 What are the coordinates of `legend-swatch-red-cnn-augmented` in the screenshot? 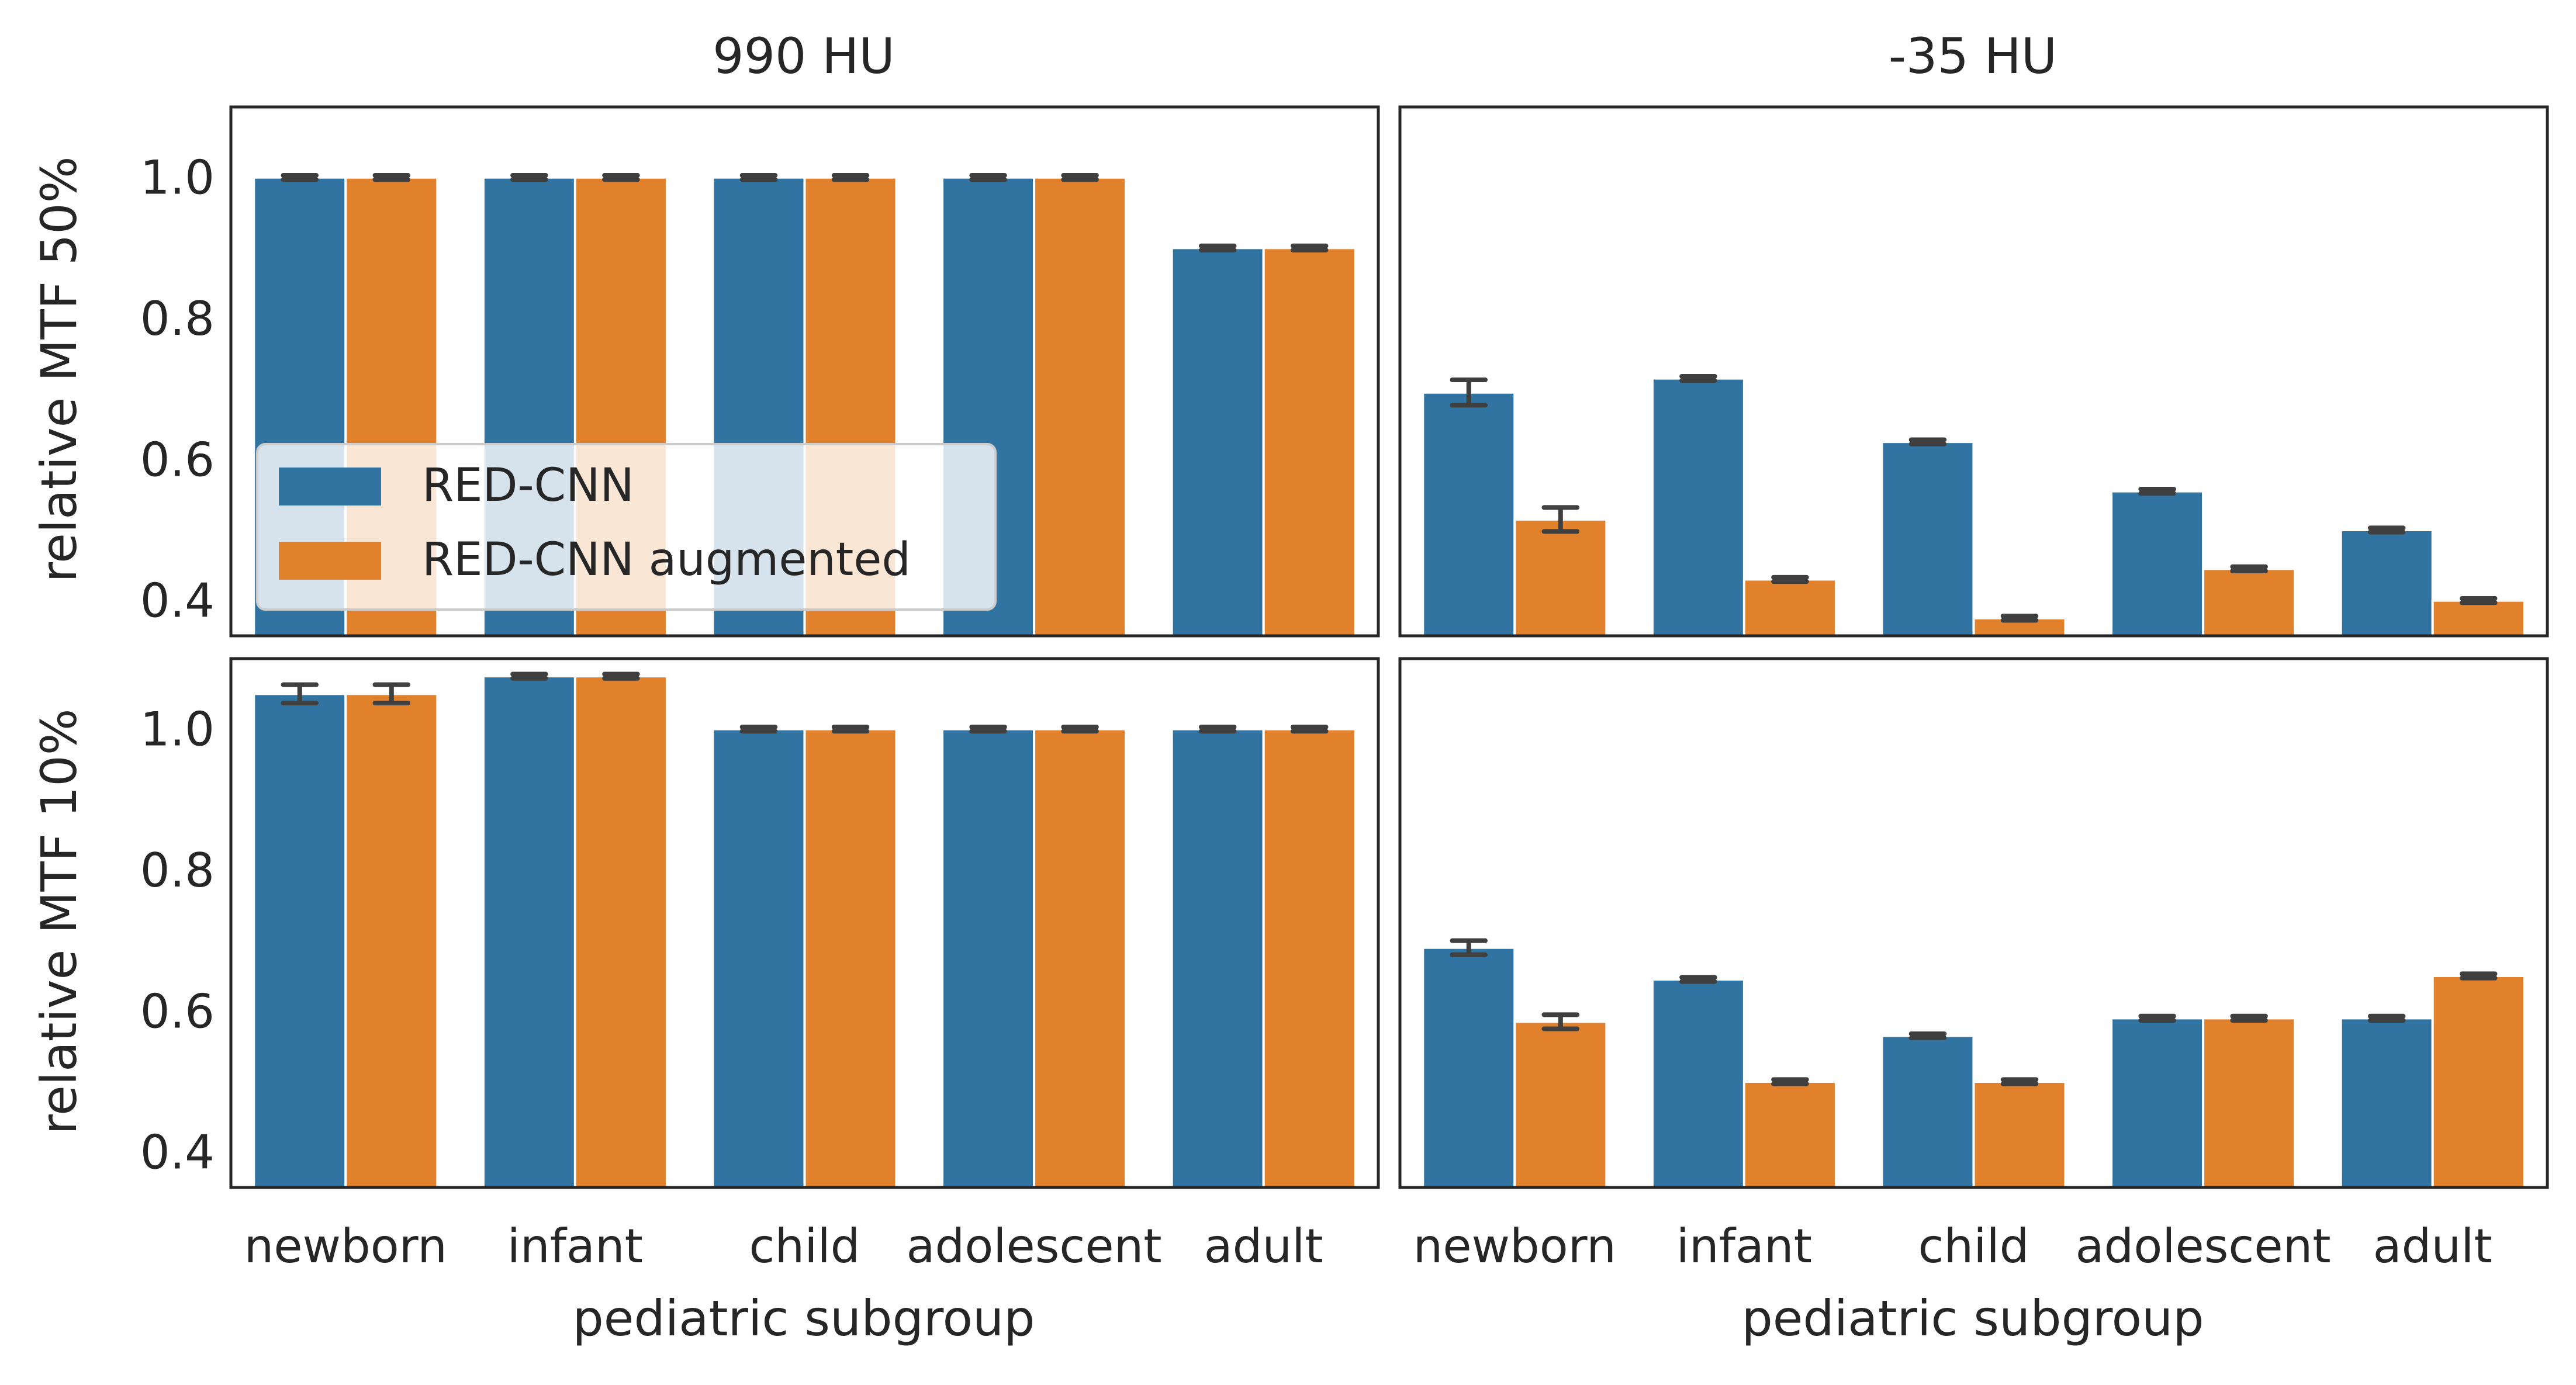 It's located at (330, 561).